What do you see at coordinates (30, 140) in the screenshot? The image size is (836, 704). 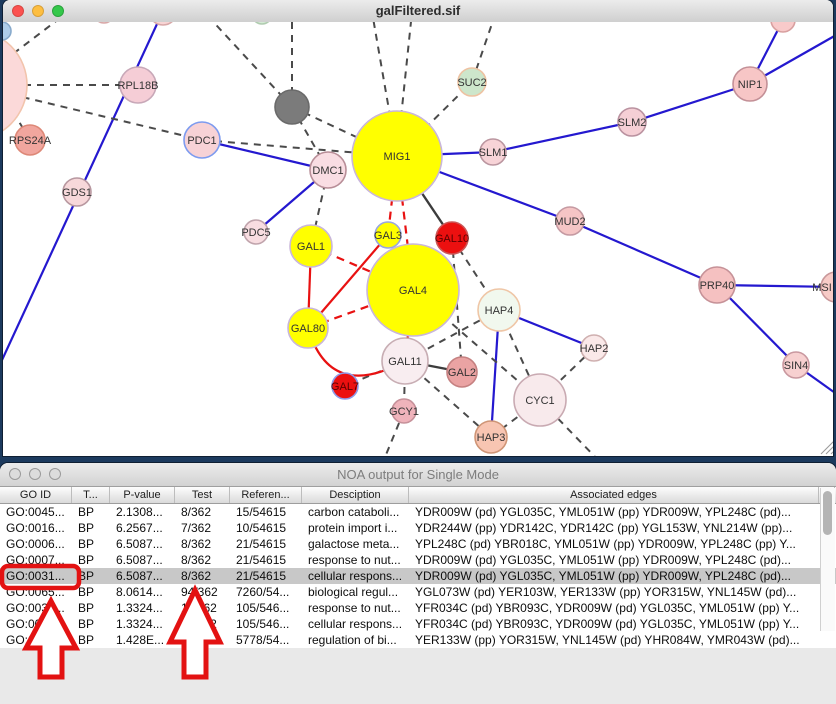 I see `node-RPS24A` at bounding box center [30, 140].